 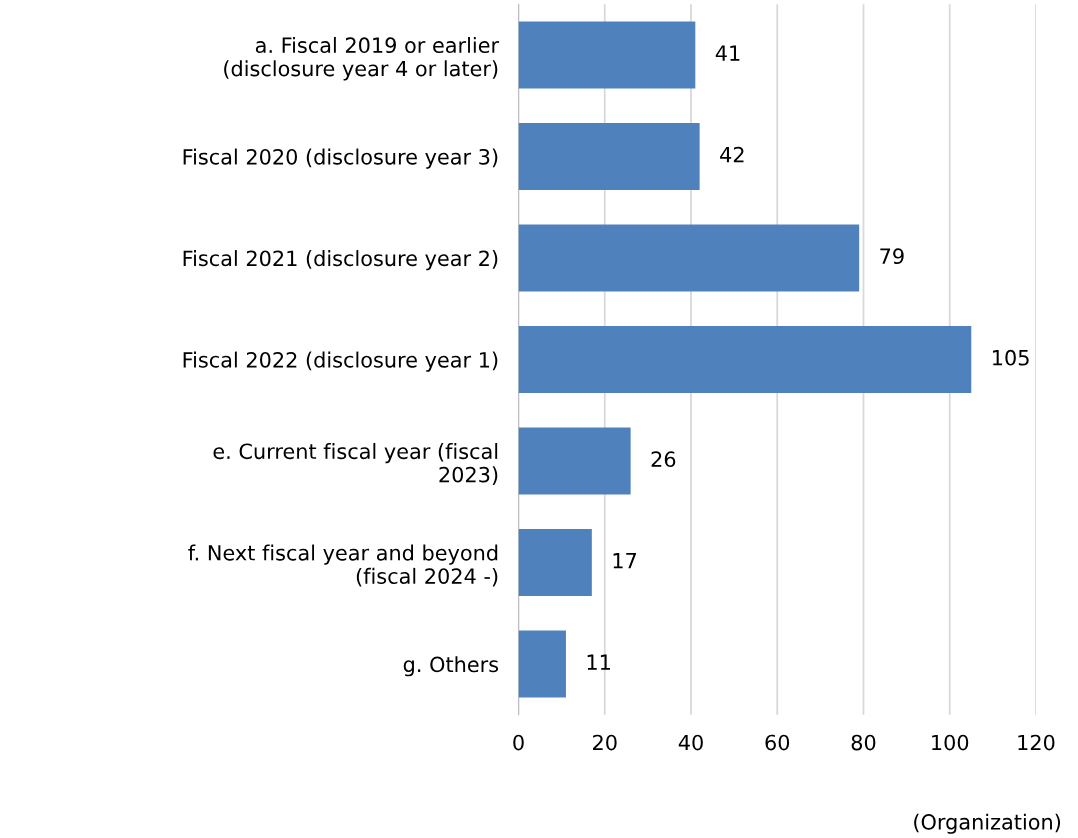 What do you see at coordinates (451, 666) in the screenshot?
I see `y-tick-label: g. Others` at bounding box center [451, 666].